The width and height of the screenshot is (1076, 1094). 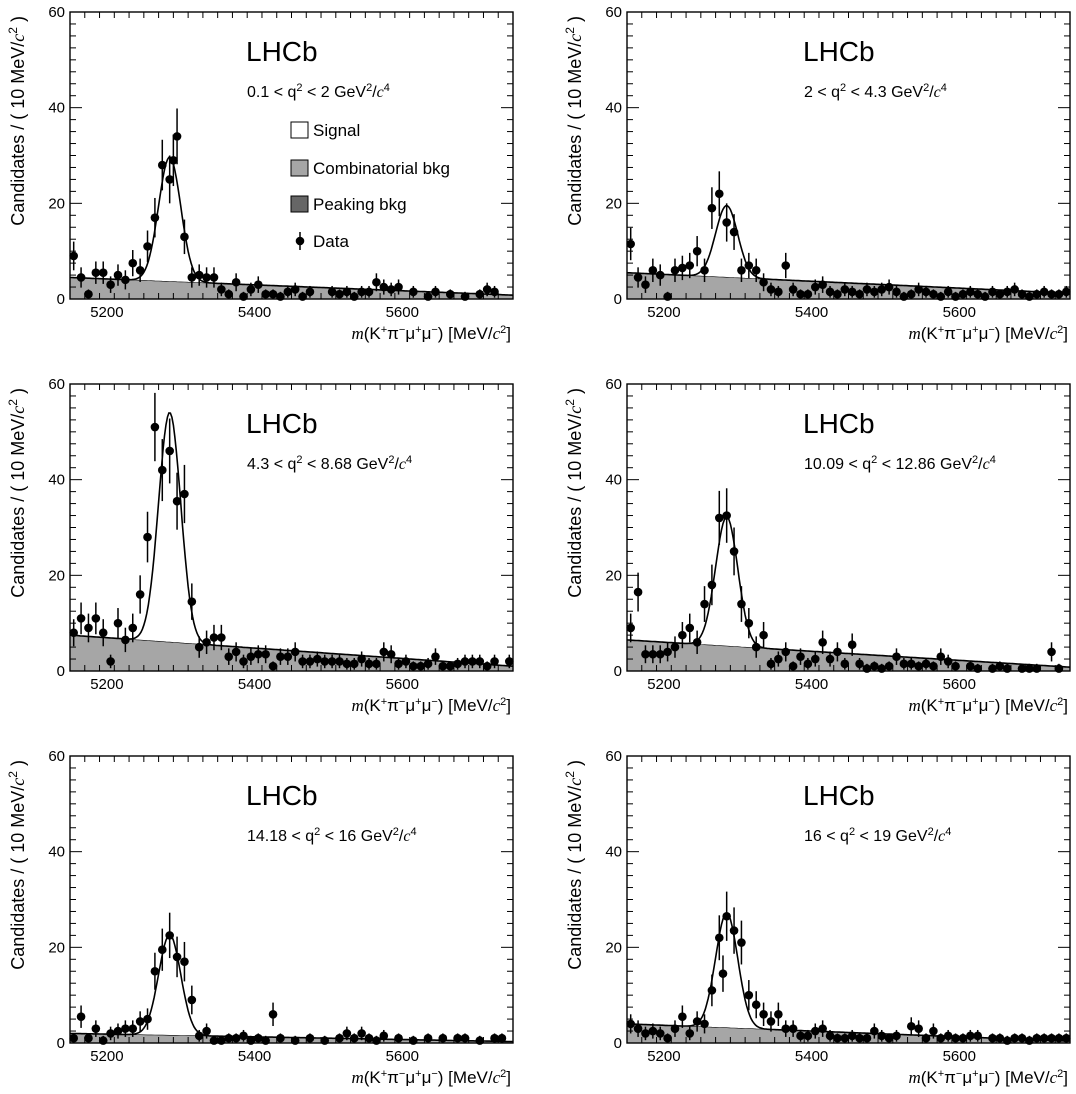 What do you see at coordinates (360, 204) in the screenshot?
I see `legend-label: Peaking bkg` at bounding box center [360, 204].